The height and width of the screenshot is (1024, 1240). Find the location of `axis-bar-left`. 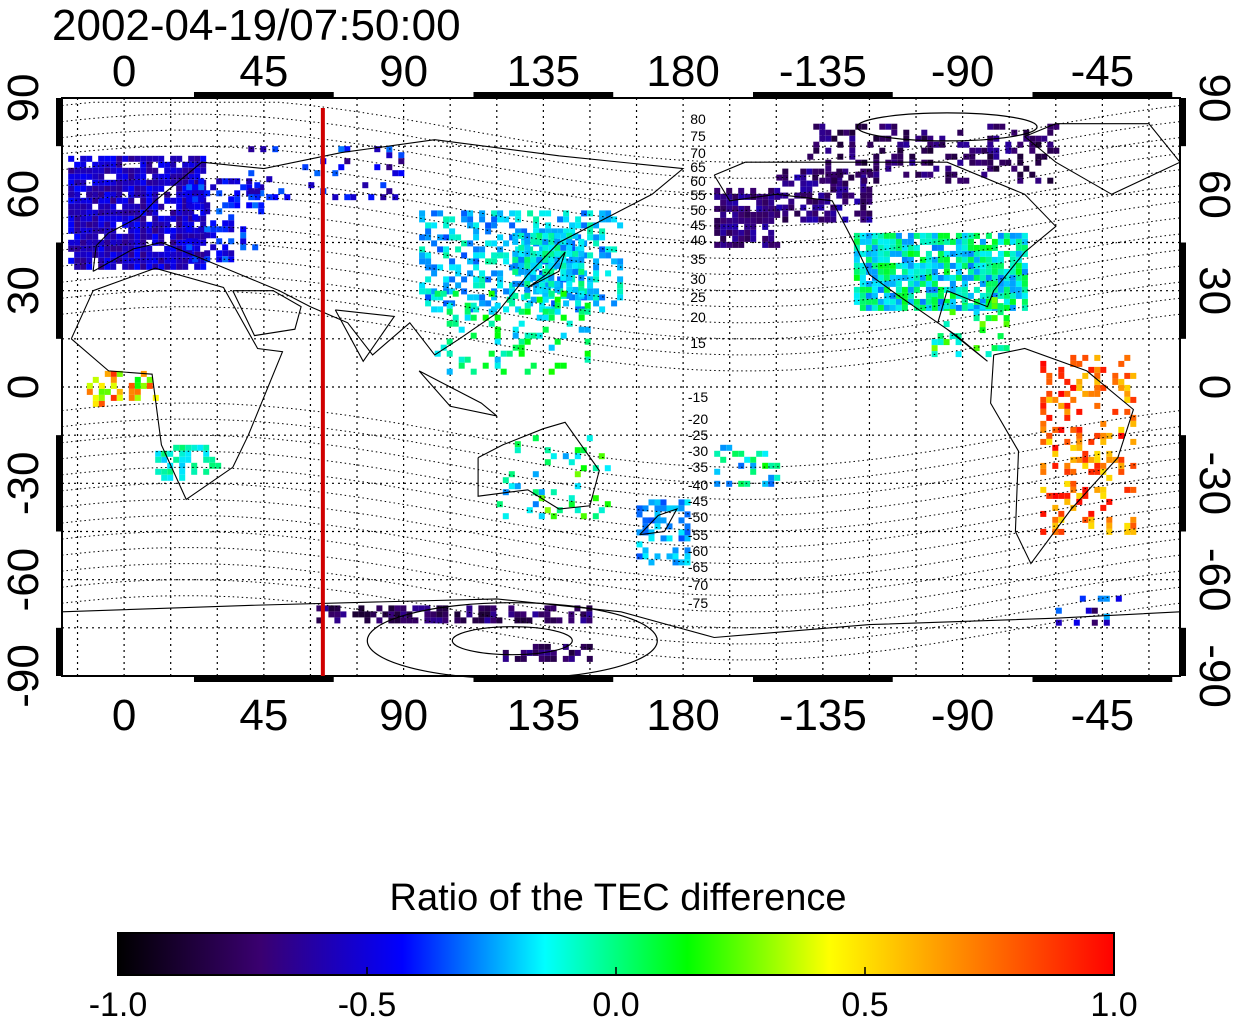

axis-bar-left is located at coordinates (59, 290).